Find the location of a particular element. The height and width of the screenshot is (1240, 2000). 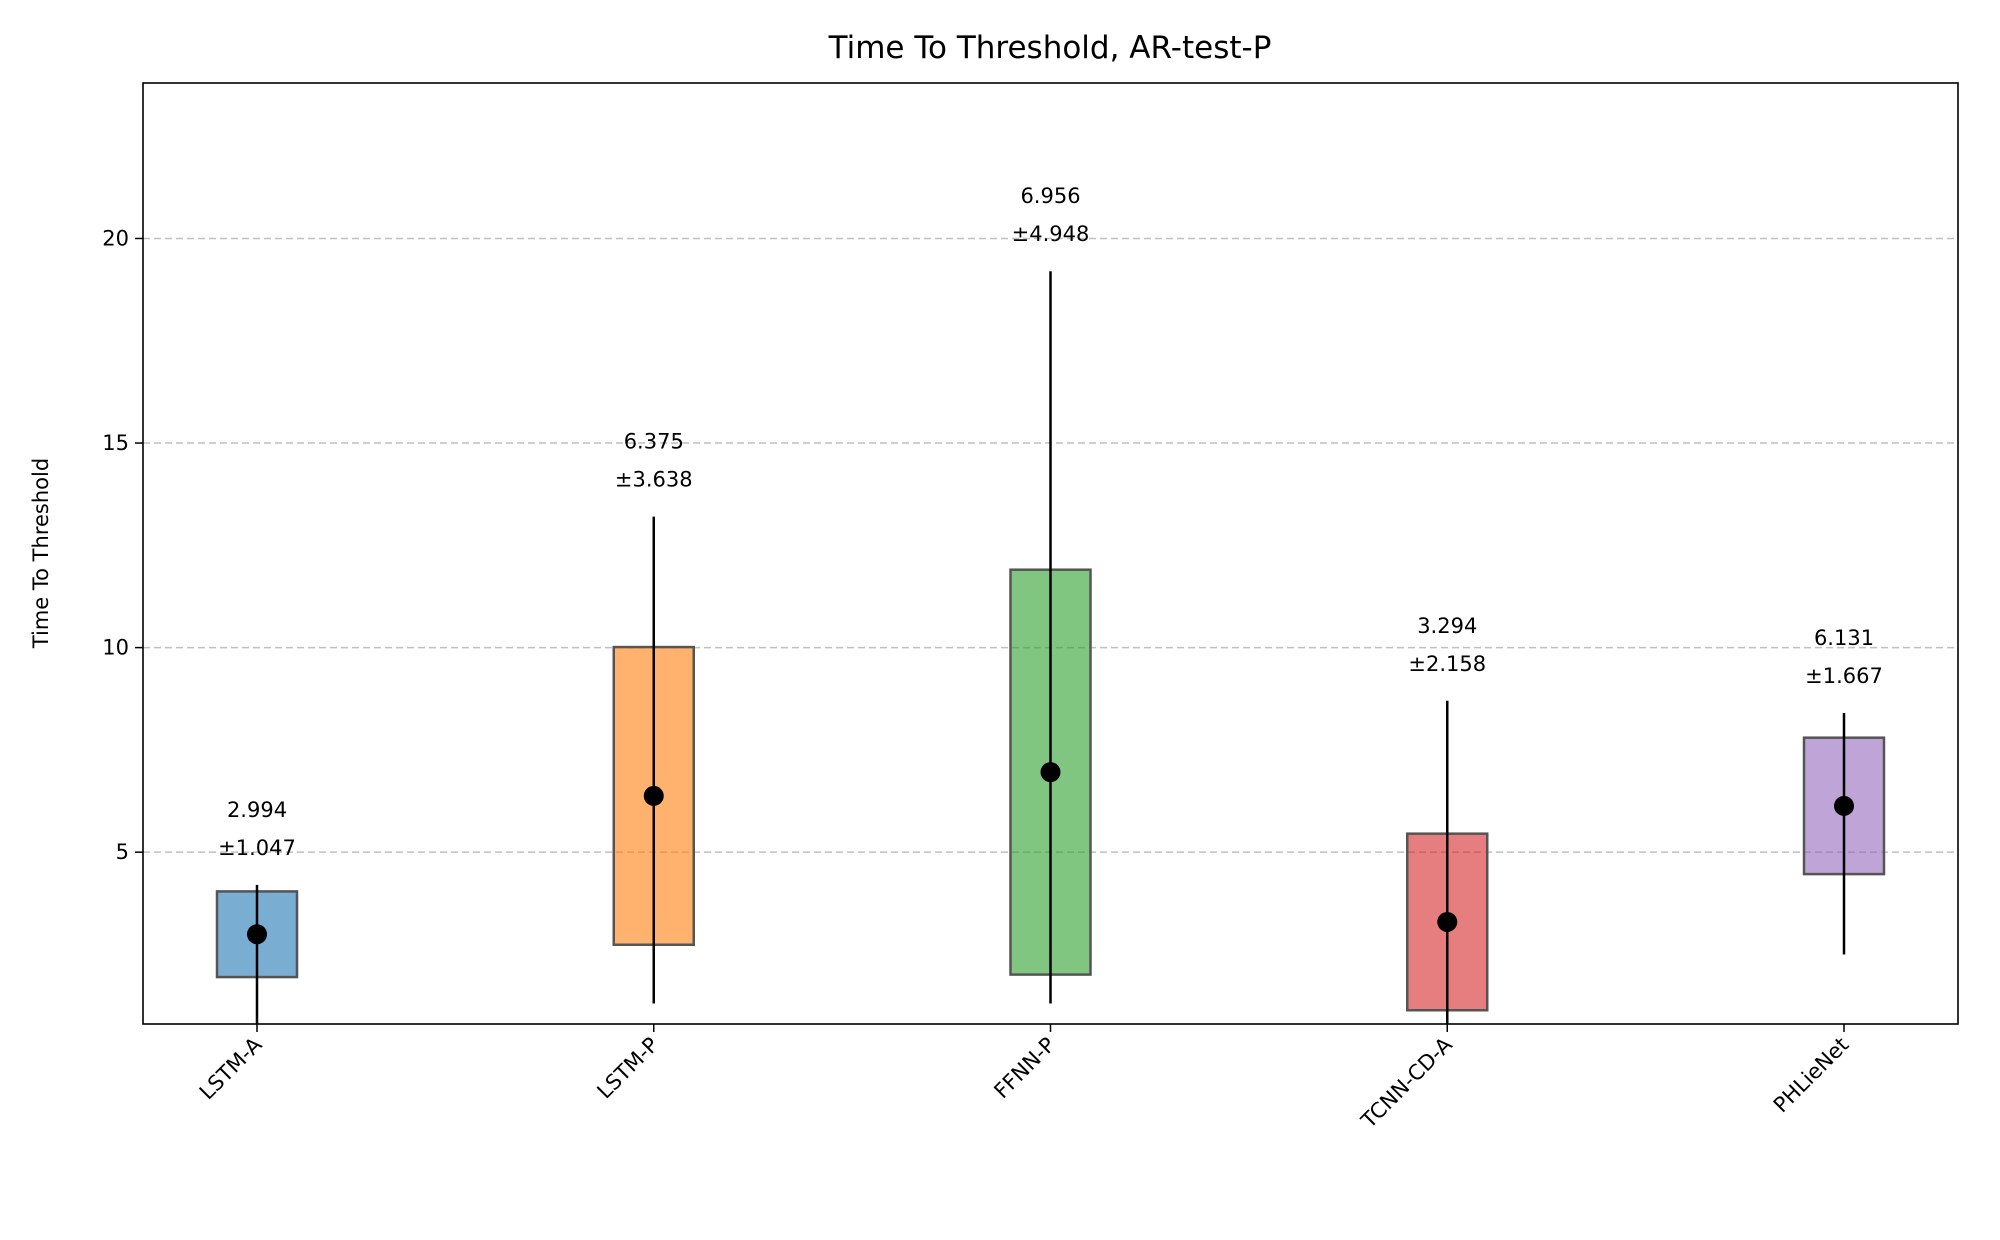

y-tick-label: 15 is located at coordinates (115, 443).